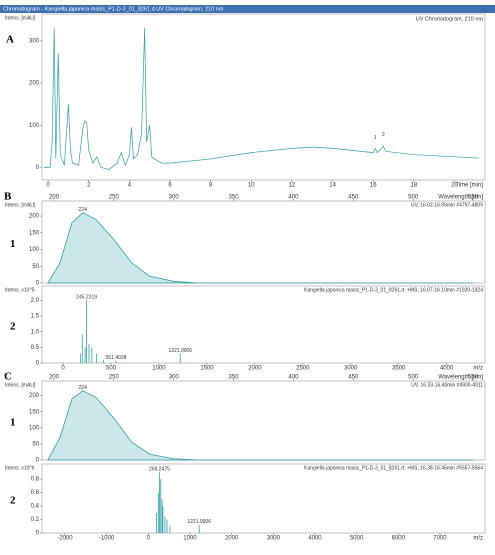 This screenshot has height=555, width=495. I want to click on y-tick-label: 1.0, so click(35, 332).